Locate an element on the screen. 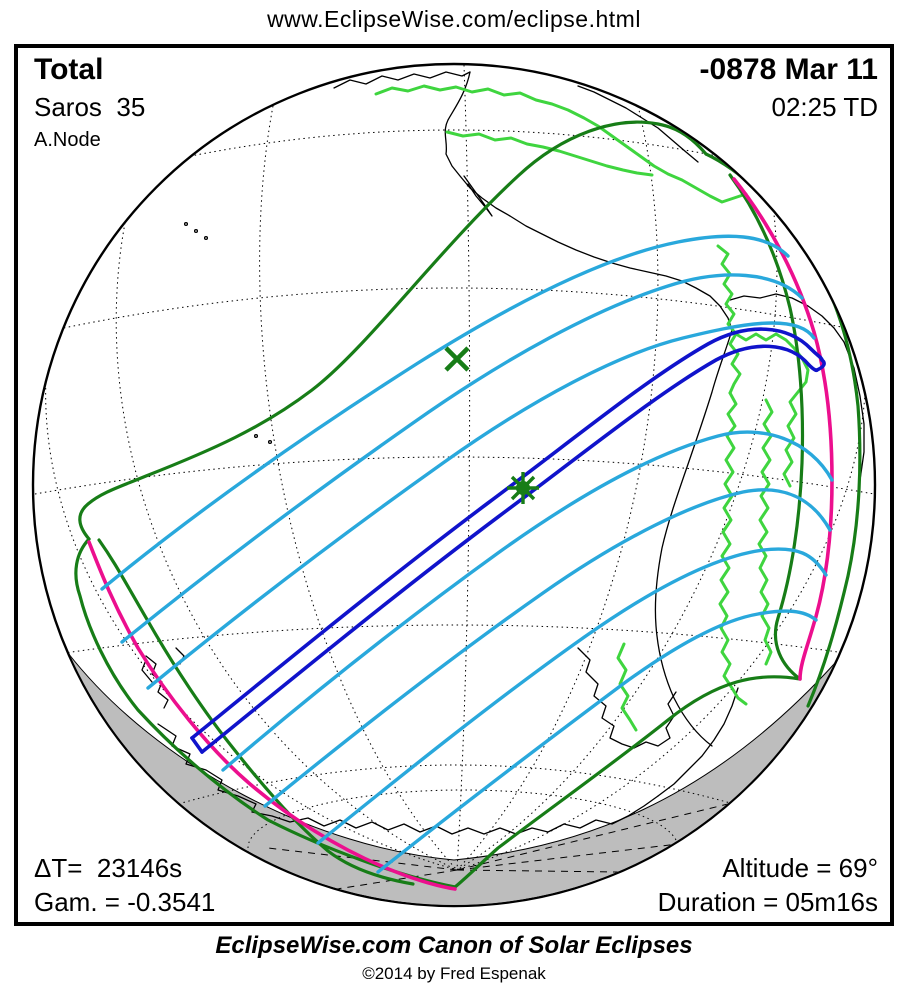 Image resolution: width=908 pixels, height=1004 pixels. eclipse-date-label: -0878 Mar 11 is located at coordinates (788, 69).